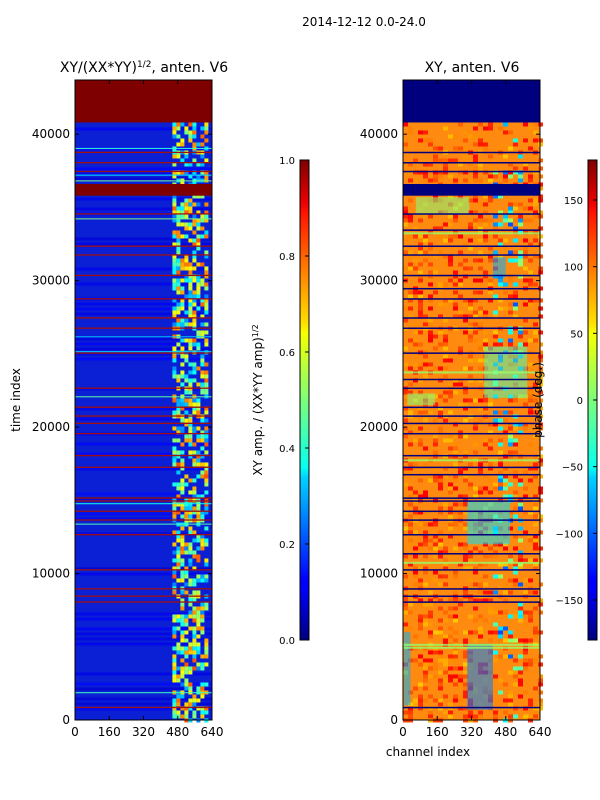  What do you see at coordinates (471, 388) in the screenshot?
I see `phase-flag-line` at bounding box center [471, 388].